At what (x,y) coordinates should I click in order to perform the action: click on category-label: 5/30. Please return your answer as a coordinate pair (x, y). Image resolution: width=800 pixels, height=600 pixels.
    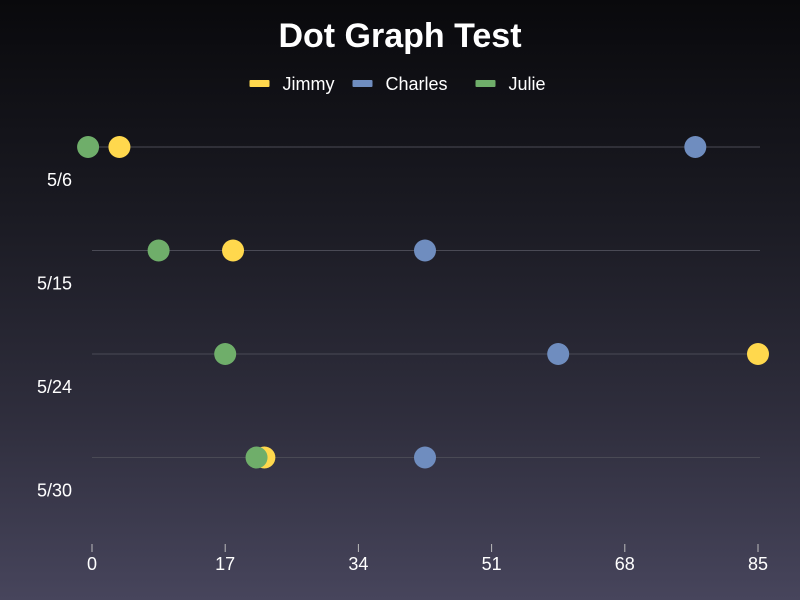
    Looking at the image, I should click on (54, 491).